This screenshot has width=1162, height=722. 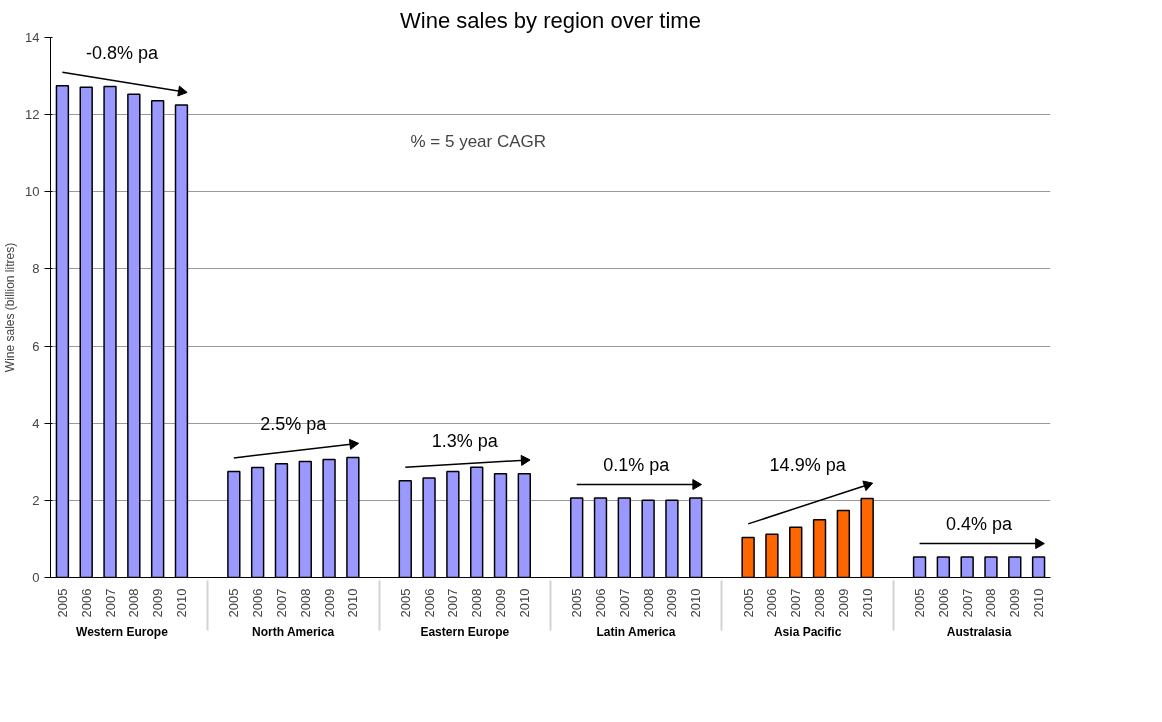 What do you see at coordinates (979, 632) in the screenshot?
I see `x-tick-label: Australasia` at bounding box center [979, 632].